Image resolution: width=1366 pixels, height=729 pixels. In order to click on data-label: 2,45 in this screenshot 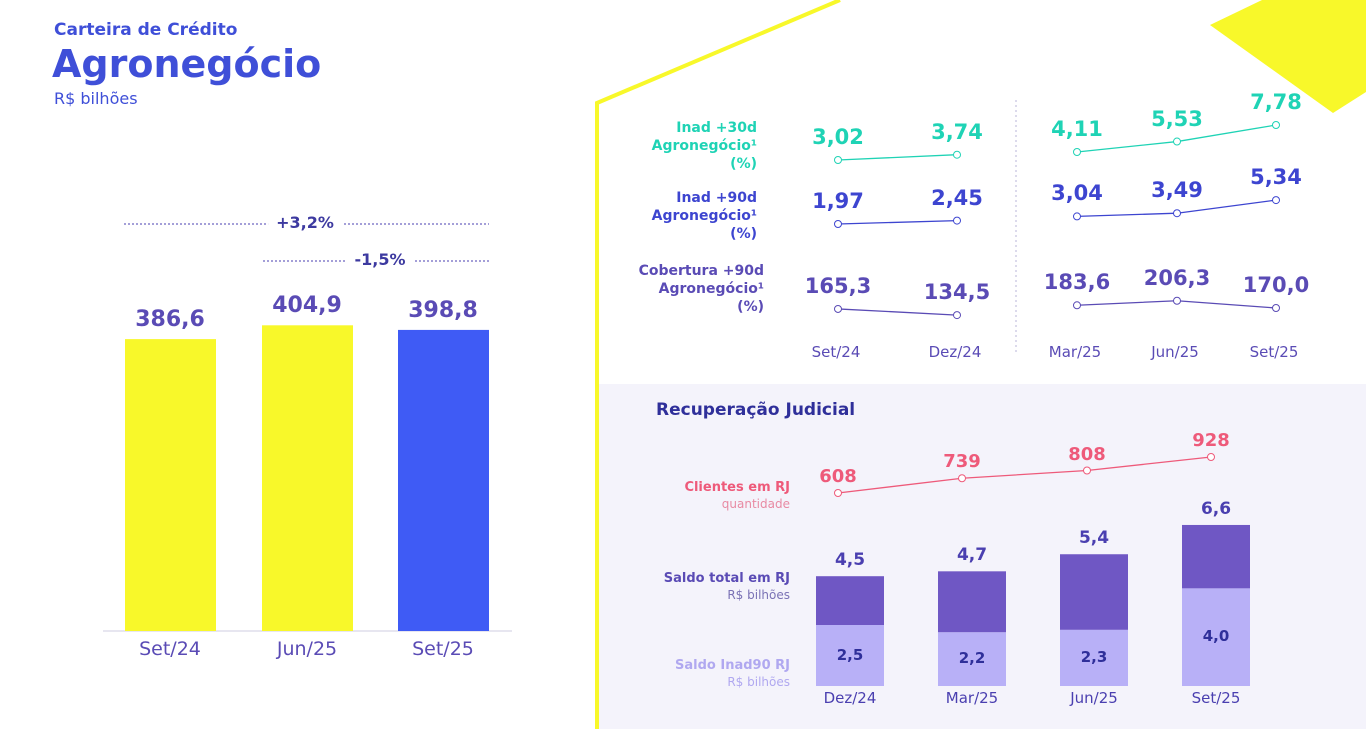, I will do `click(957, 197)`.